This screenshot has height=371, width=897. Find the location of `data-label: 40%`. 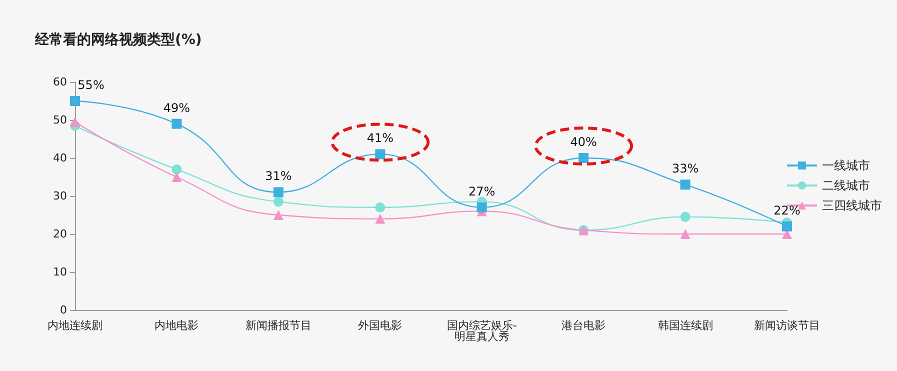

data-label: 40% is located at coordinates (583, 142).